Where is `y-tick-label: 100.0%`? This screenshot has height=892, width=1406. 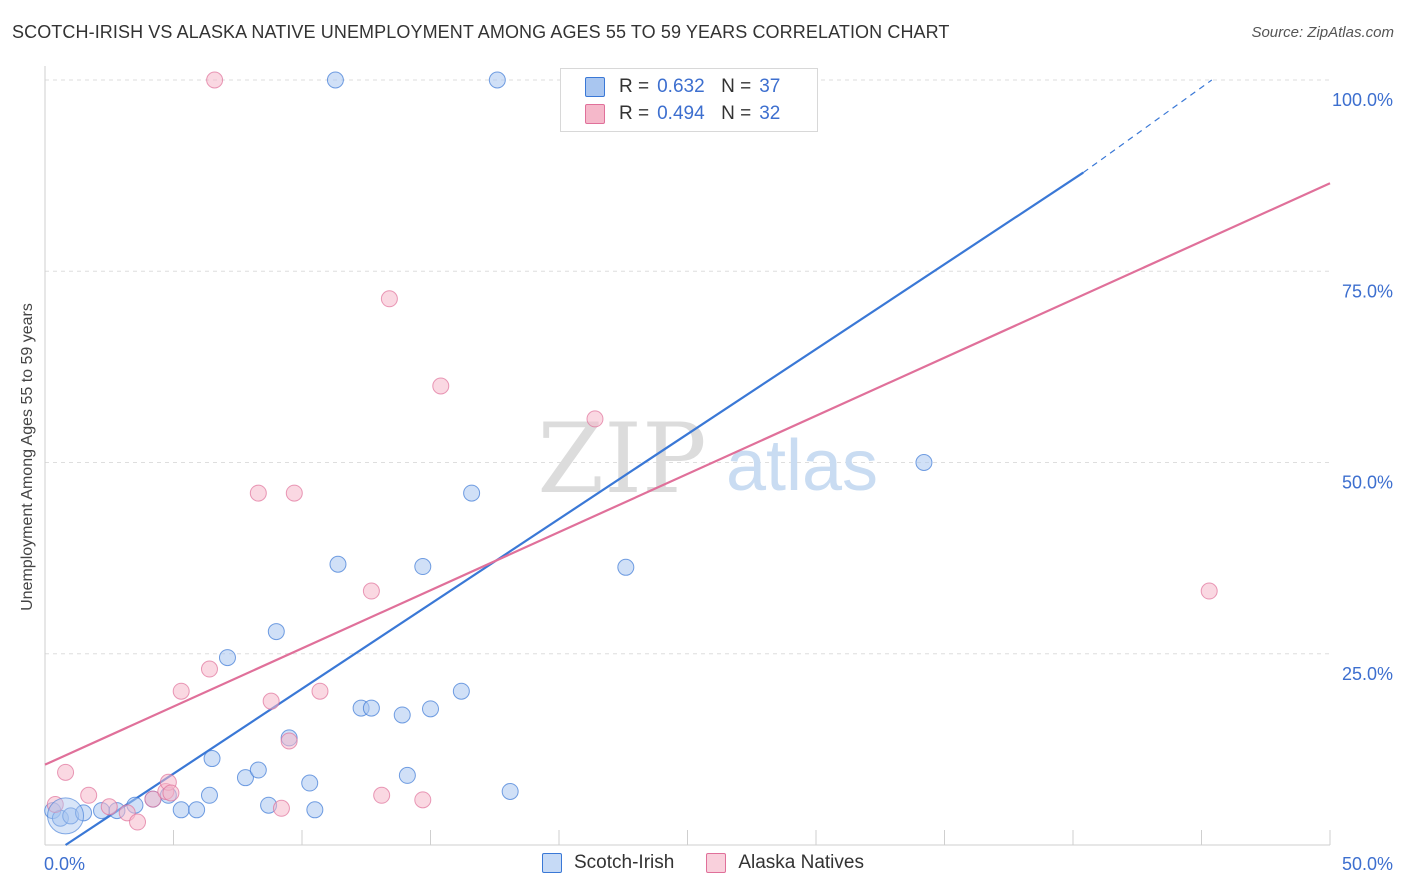
y-tick-label: 100.0% is located at coordinates (1362, 100).